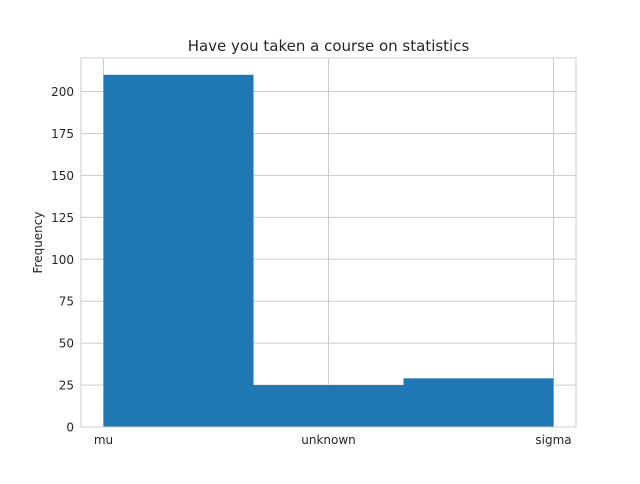  I want to click on x-tick-label-mu: mu, so click(103, 440).